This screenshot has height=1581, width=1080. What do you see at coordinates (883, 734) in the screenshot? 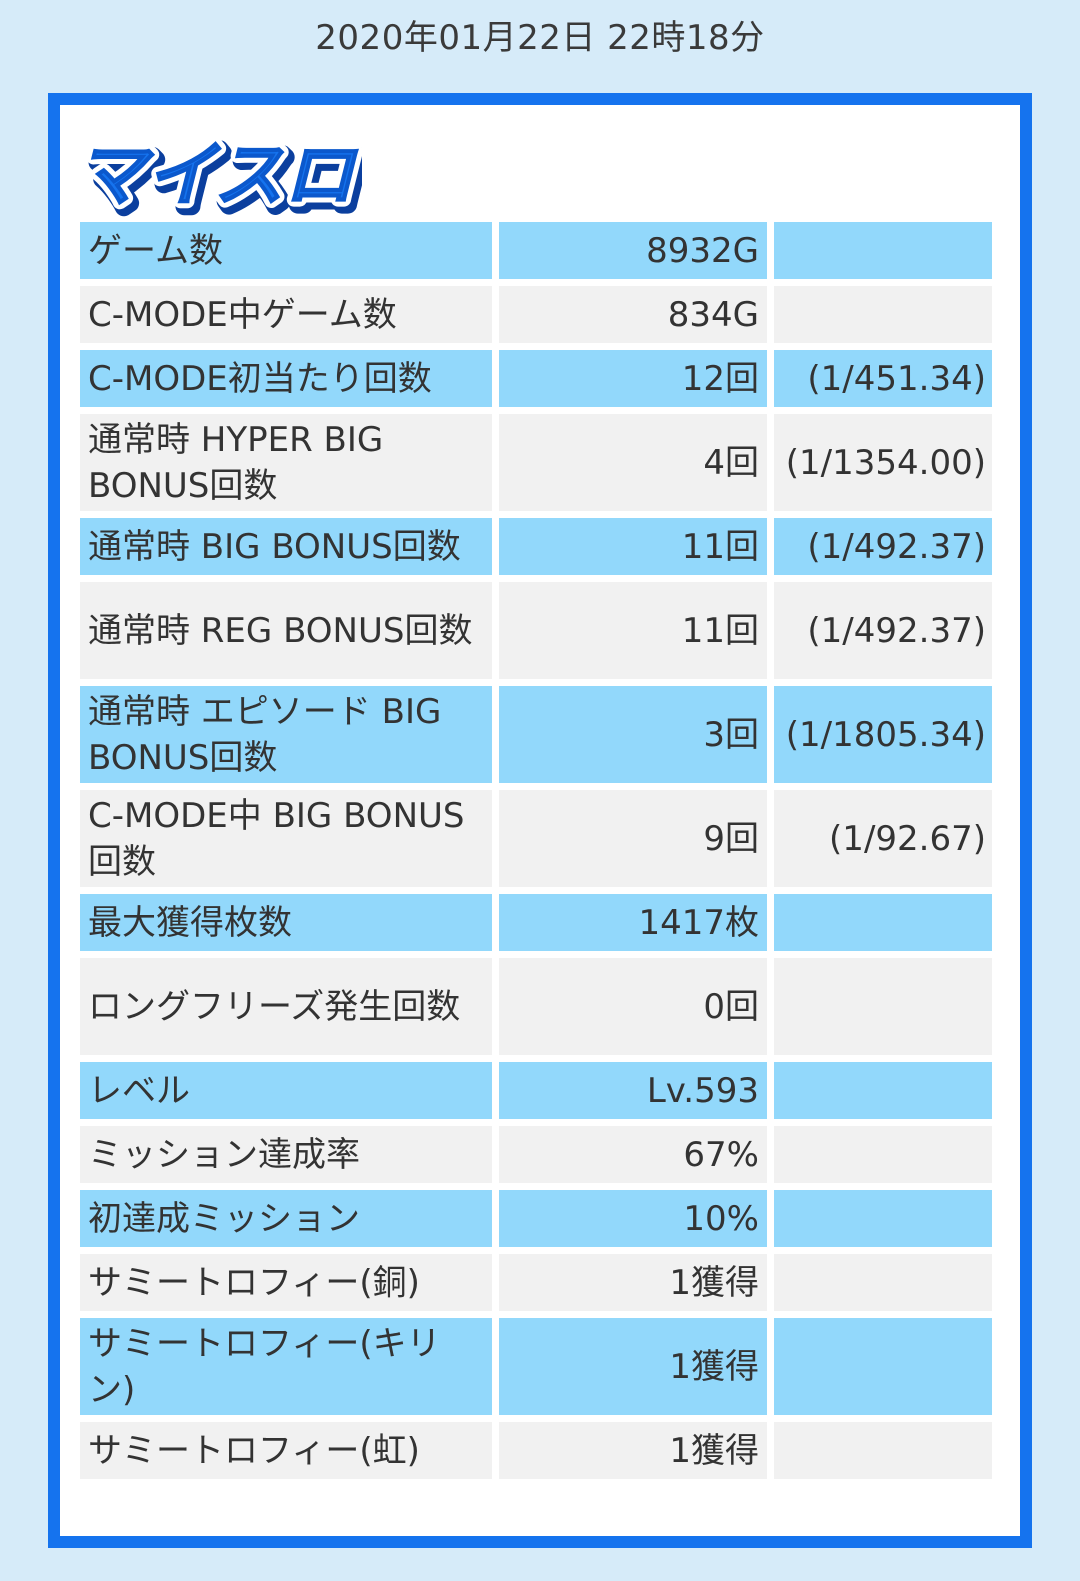
I see `stat-ratio: (1/1805.34)` at bounding box center [883, 734].